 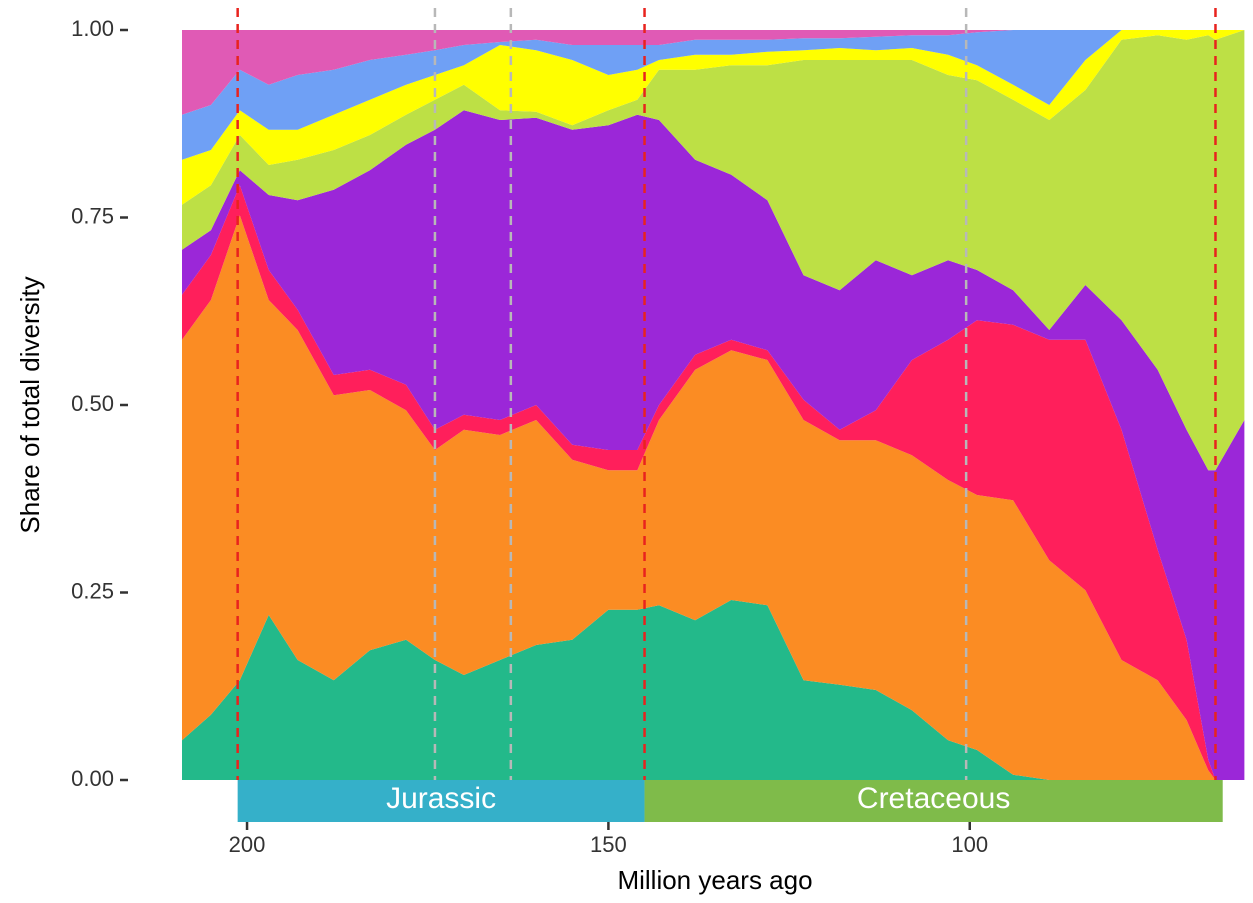 I want to click on y-tick-label: 1.00, so click(x=92, y=28).